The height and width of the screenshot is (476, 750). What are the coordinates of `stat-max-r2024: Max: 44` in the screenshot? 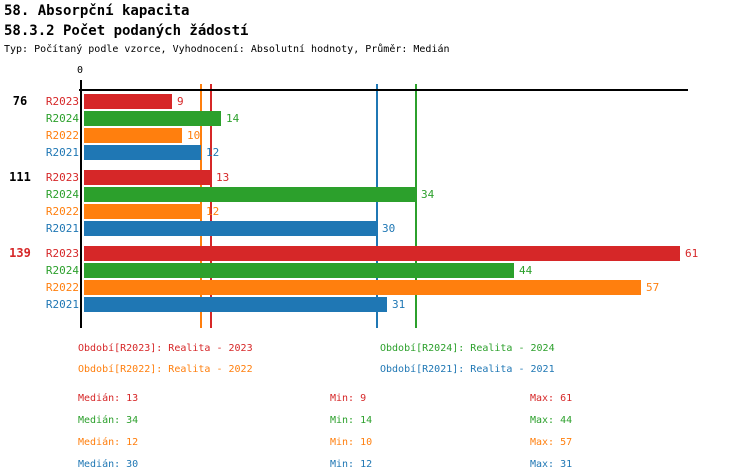 It's located at (551, 420).